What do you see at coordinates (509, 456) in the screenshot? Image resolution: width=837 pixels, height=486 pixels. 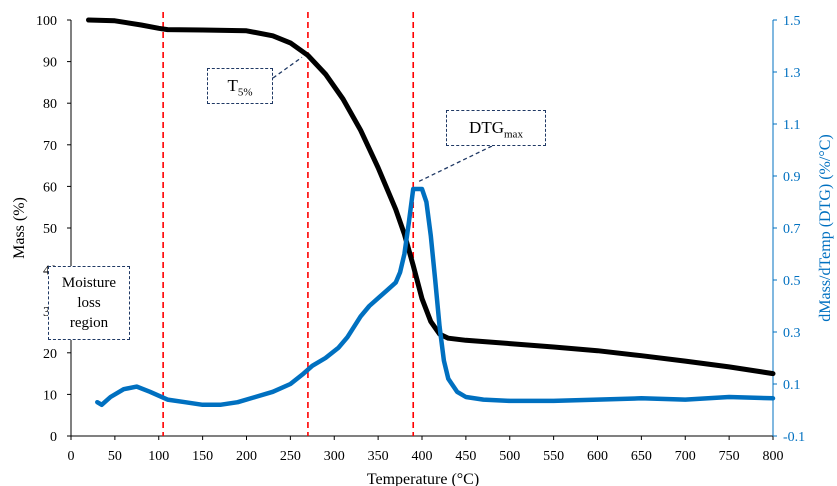 I see `x-tick-label: 500` at bounding box center [509, 456].